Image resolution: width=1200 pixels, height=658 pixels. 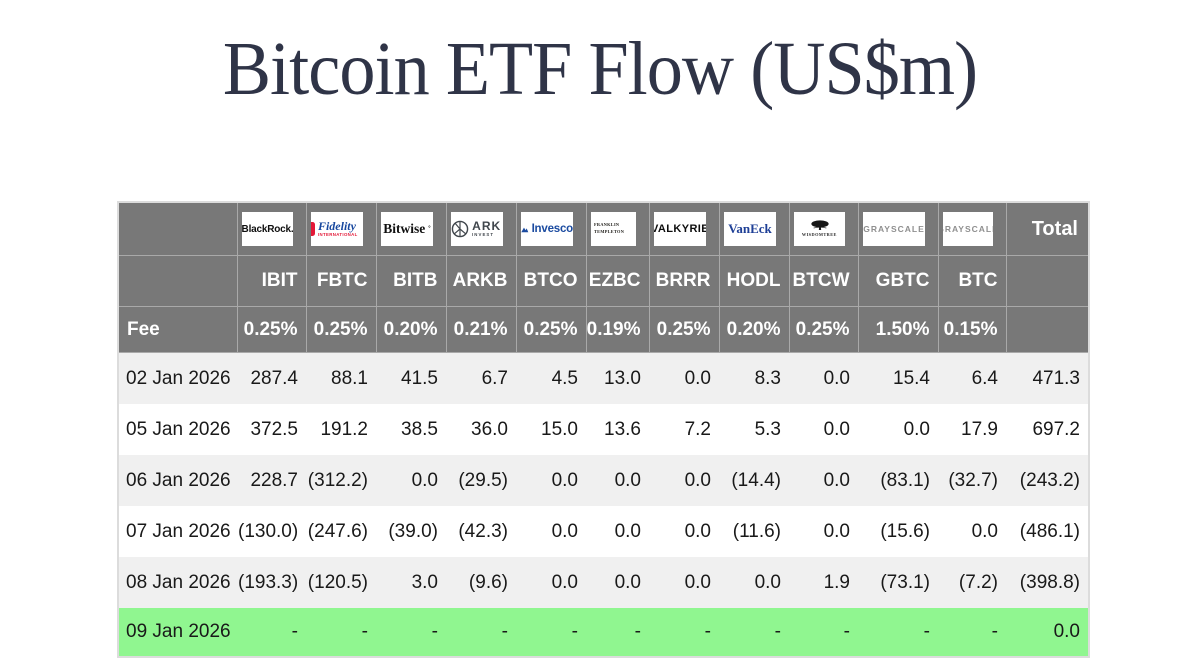 I want to click on trademark-mark: °, so click(x=429, y=229).